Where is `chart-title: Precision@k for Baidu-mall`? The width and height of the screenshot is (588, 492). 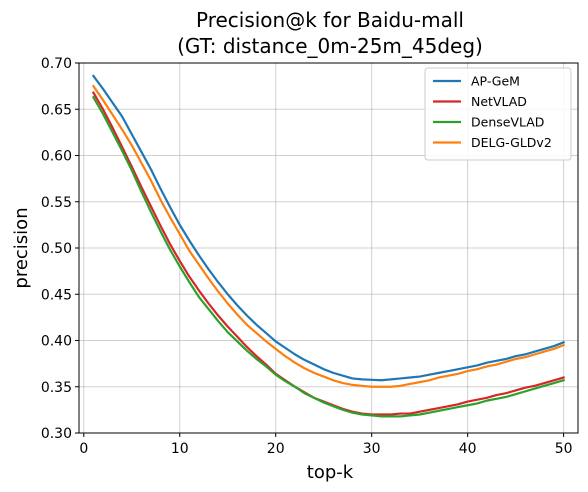
chart-title: Precision@k for Baidu-mall is located at coordinates (330, 20).